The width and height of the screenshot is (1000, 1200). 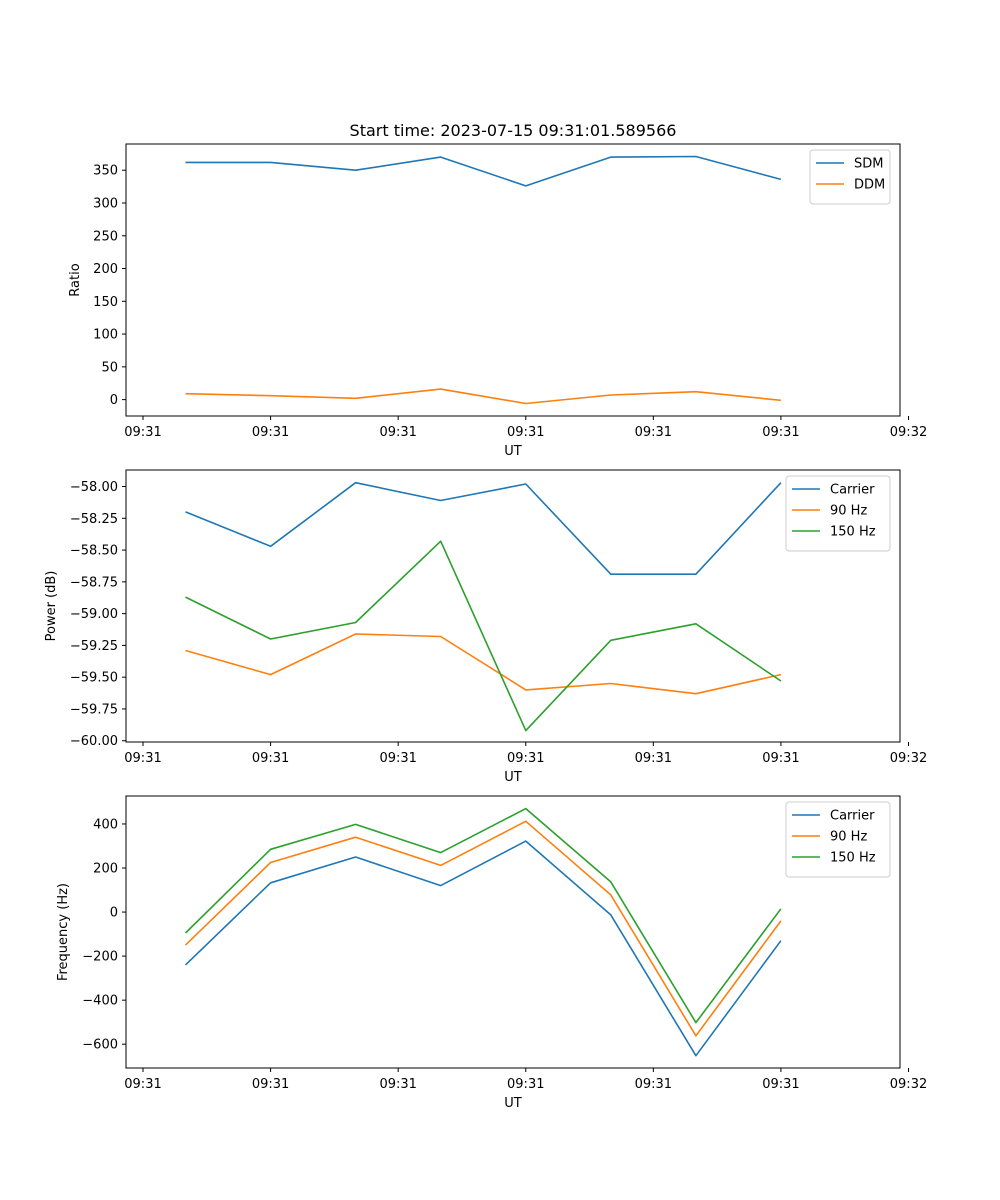 What do you see at coordinates (105, 203) in the screenshot?
I see `y-tick-label: 300` at bounding box center [105, 203].